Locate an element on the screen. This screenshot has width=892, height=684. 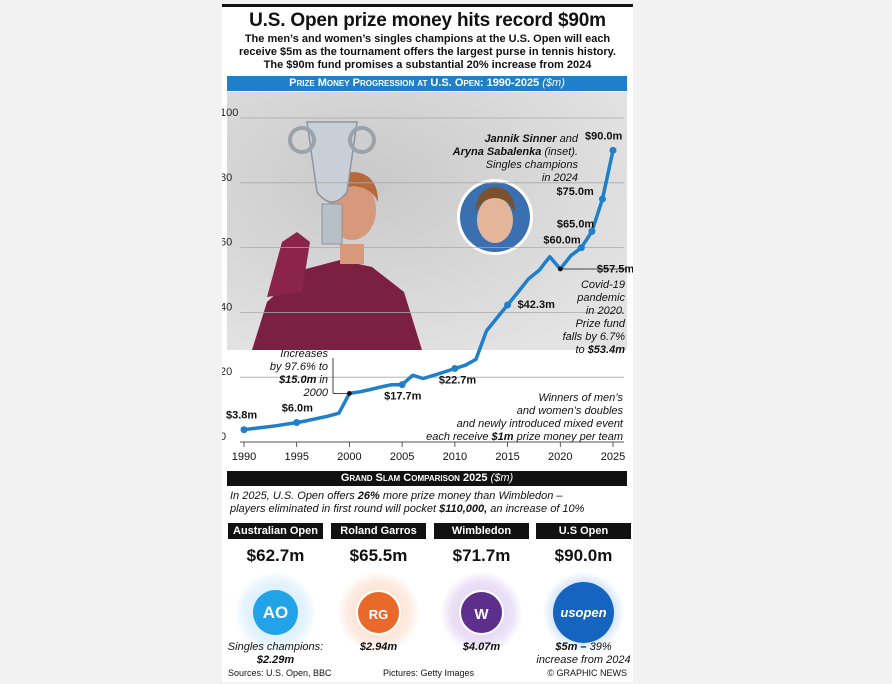
player-arm is located at coordinates (288, 264).